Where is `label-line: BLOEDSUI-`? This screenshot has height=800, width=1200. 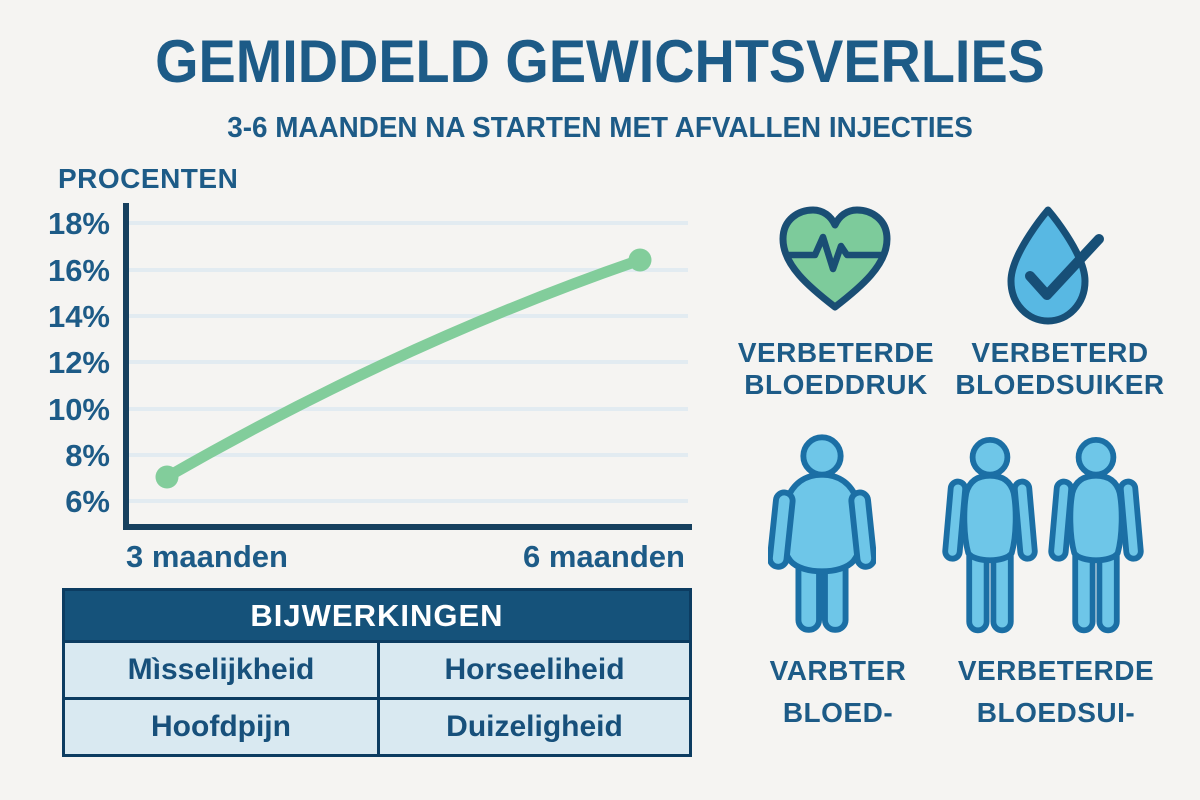 label-line: BLOEDSUI- is located at coordinates (1056, 712).